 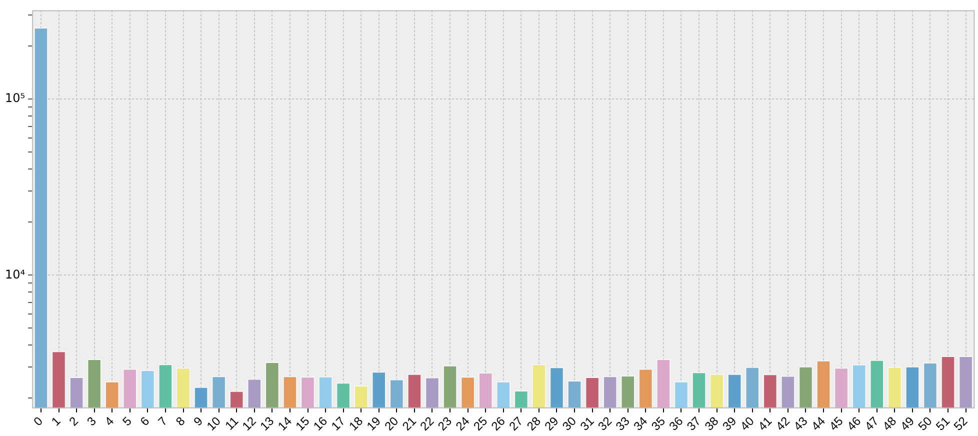 What do you see at coordinates (890, 424) in the screenshot?
I see `x-tick-label: 48` at bounding box center [890, 424].